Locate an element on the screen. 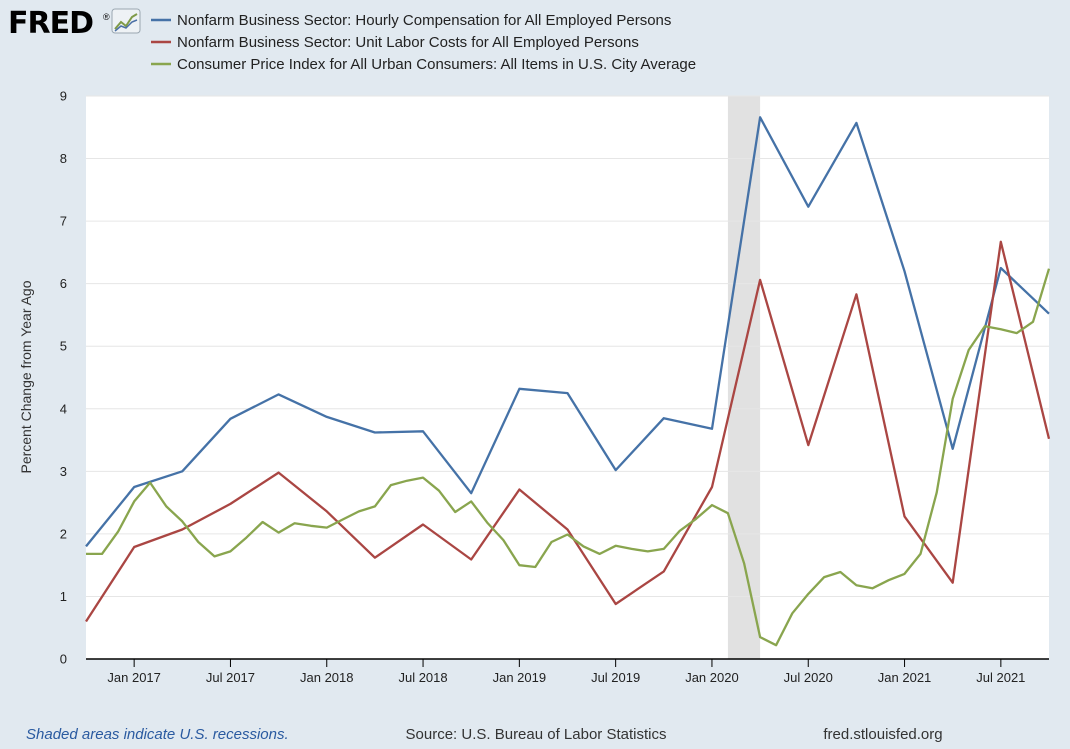 Image resolution: width=1070 pixels, height=749 pixels. fred-logo: FRED ® is located at coordinates (74, 23).